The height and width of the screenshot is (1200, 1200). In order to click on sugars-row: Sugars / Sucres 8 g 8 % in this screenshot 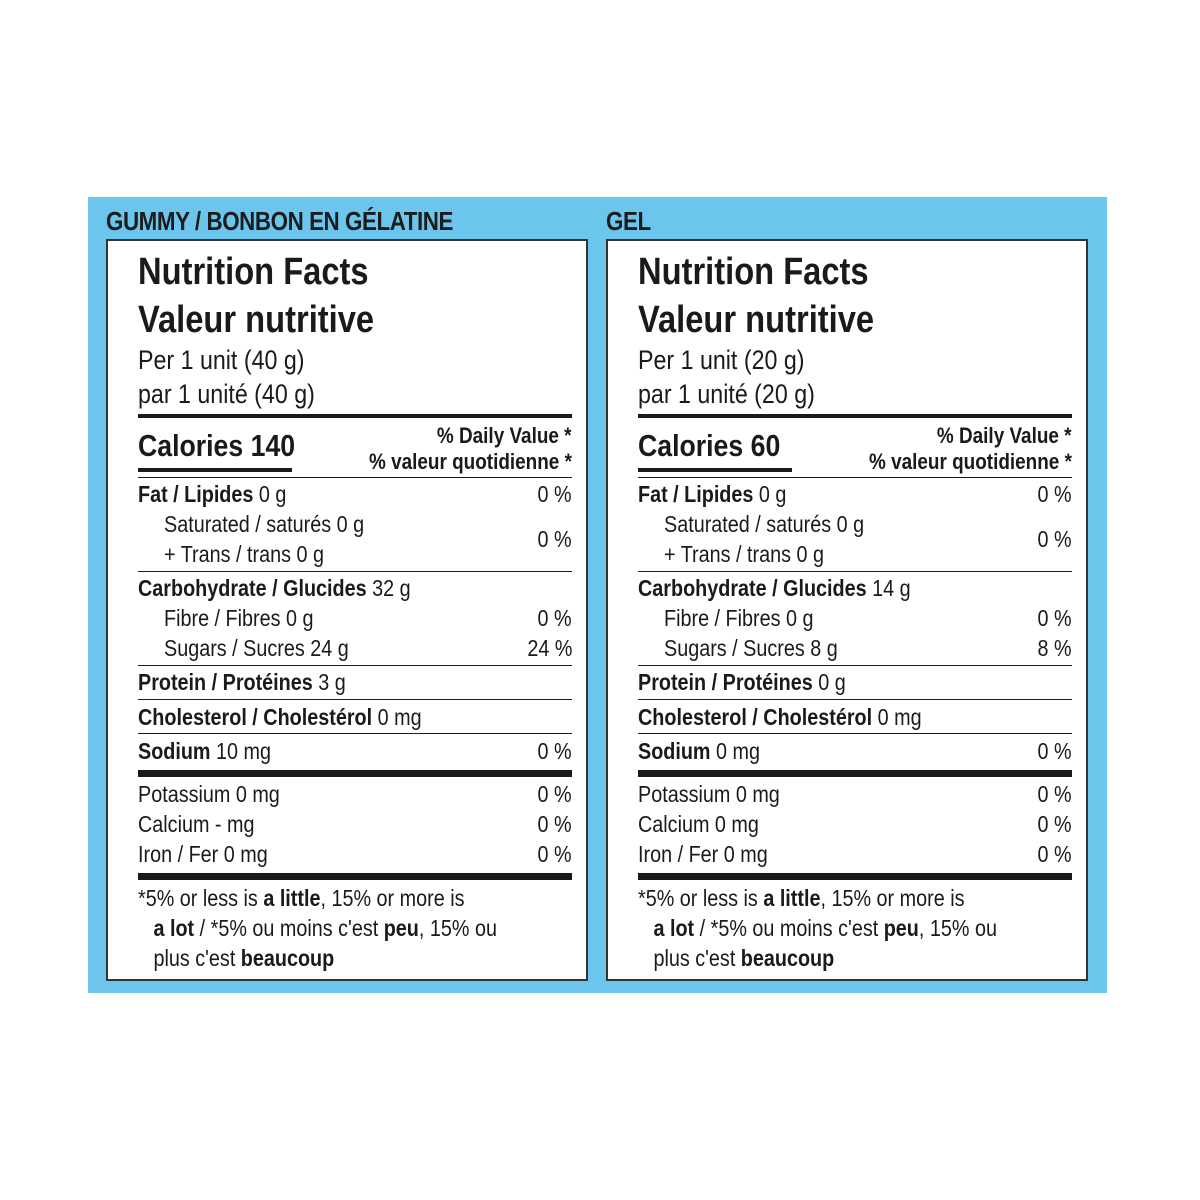, I will do `click(855, 649)`.